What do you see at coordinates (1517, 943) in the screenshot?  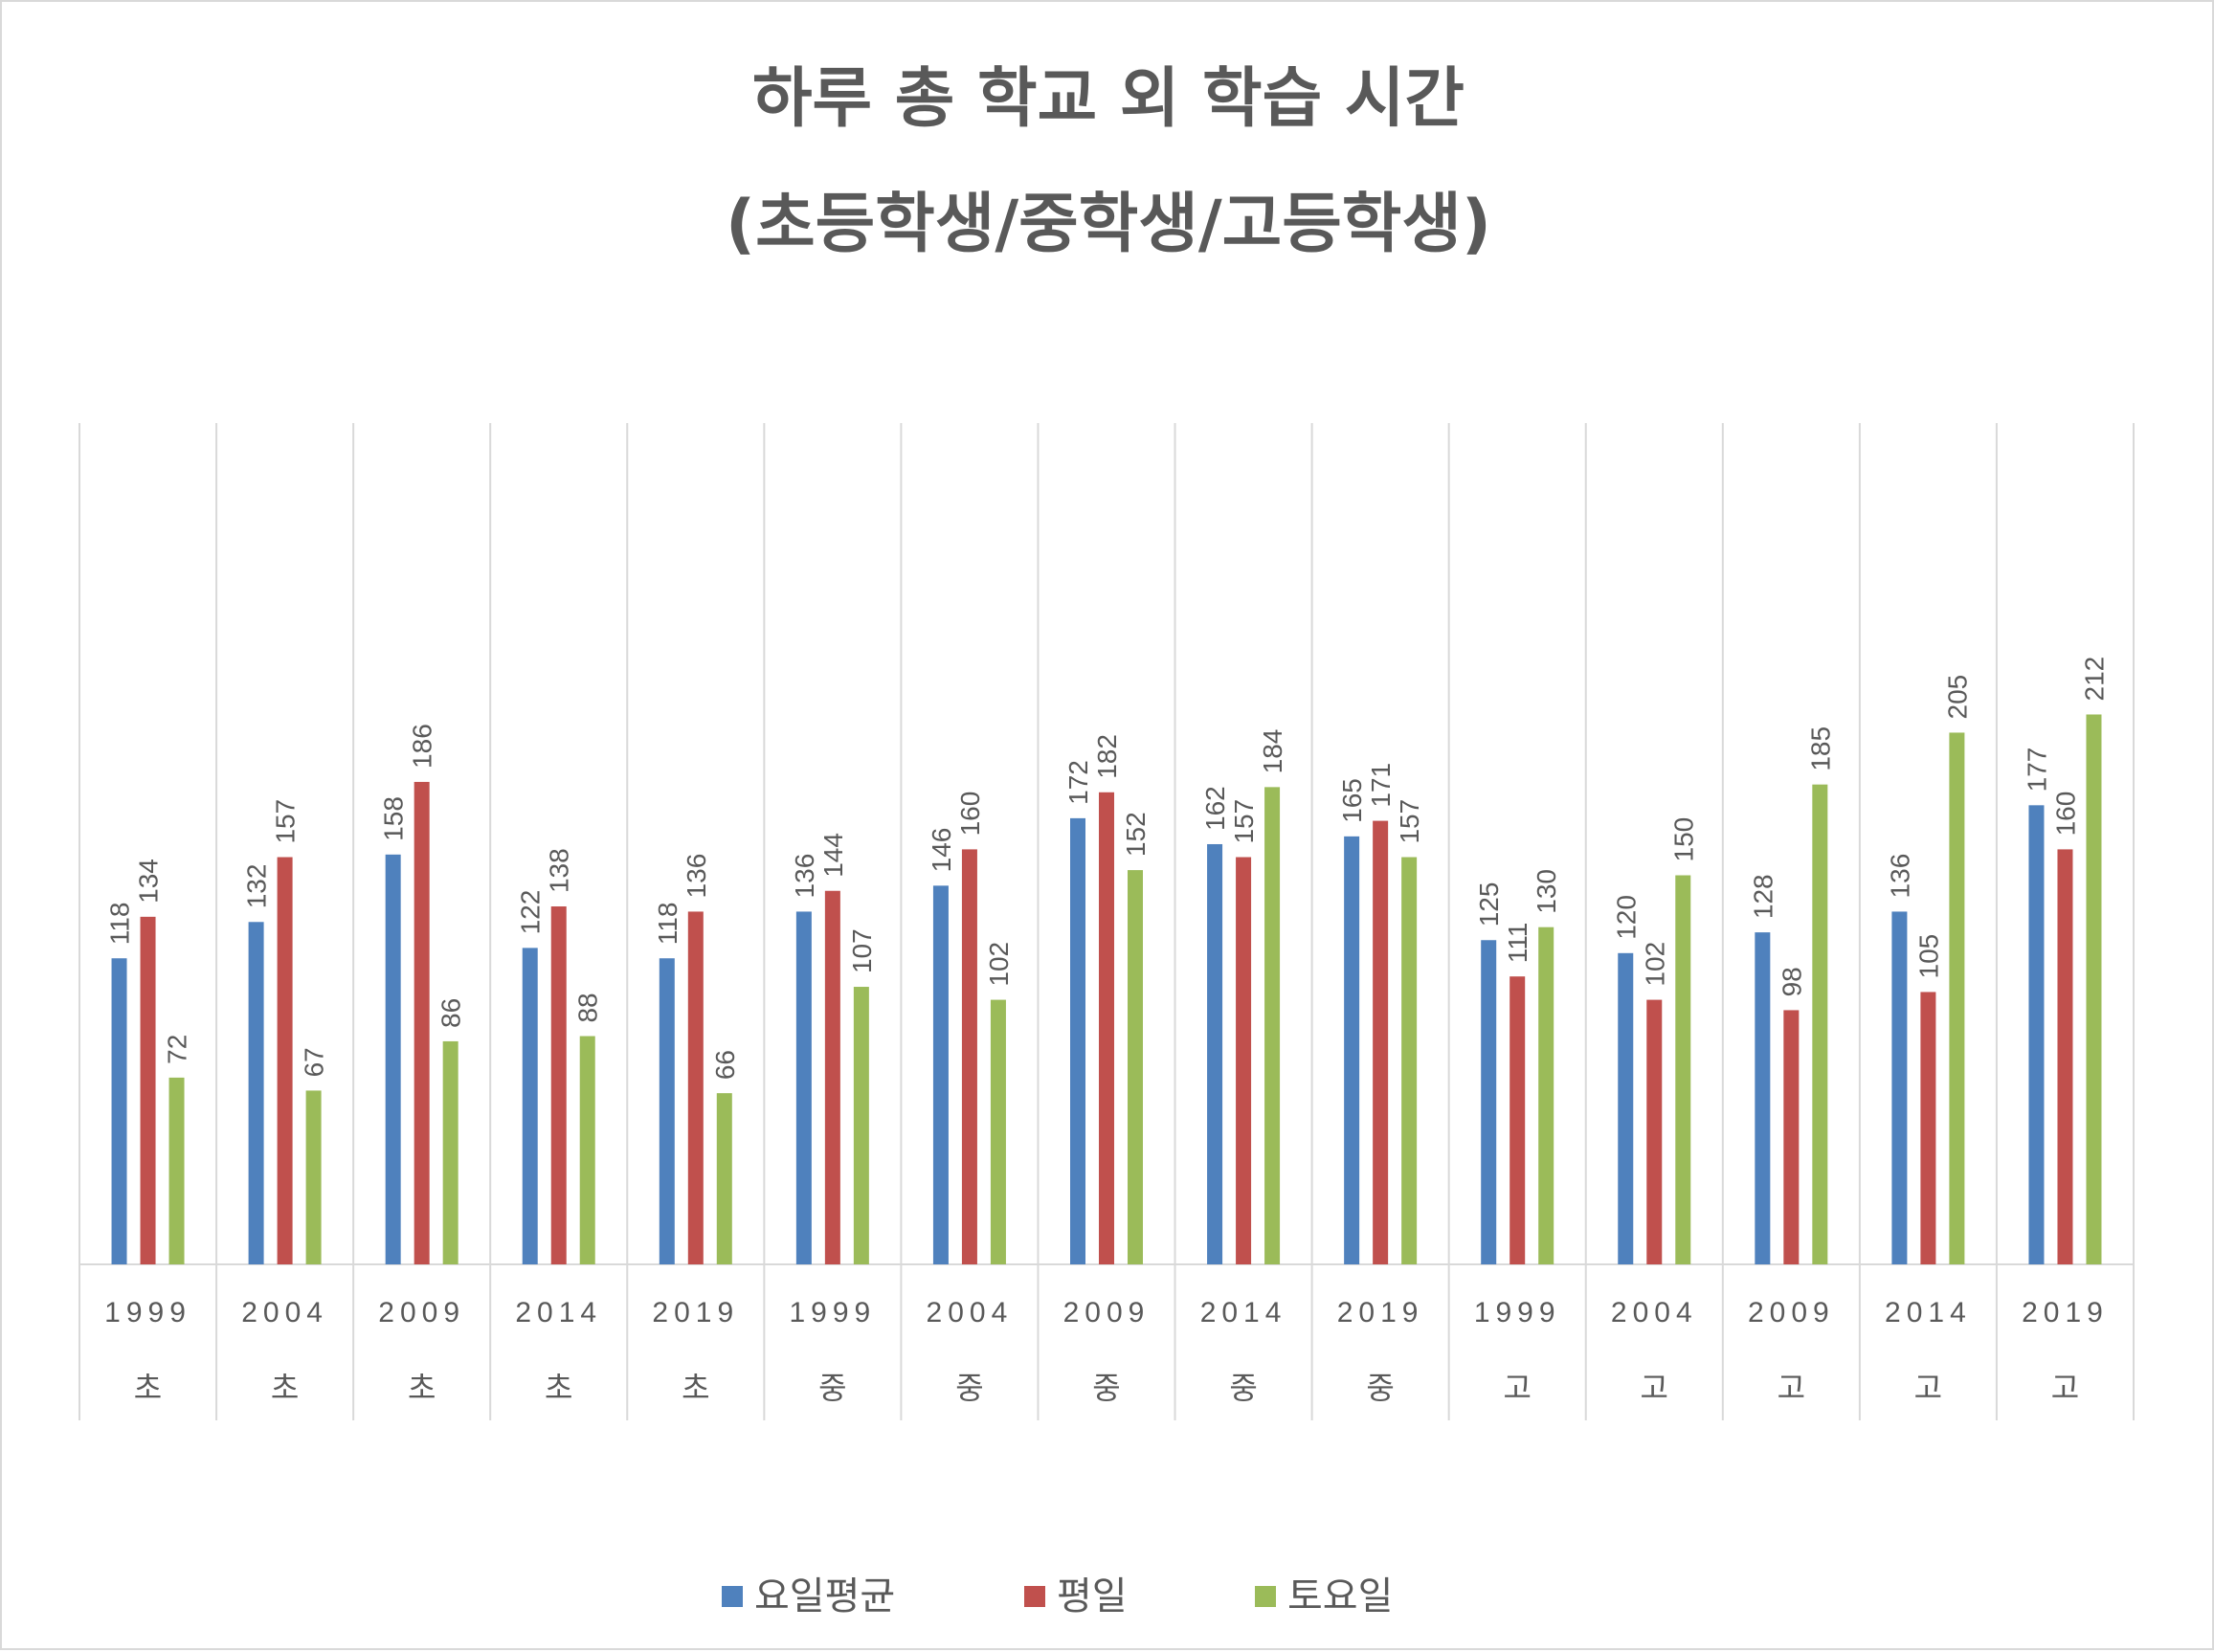 I see `data-label: 111` at bounding box center [1517, 943].